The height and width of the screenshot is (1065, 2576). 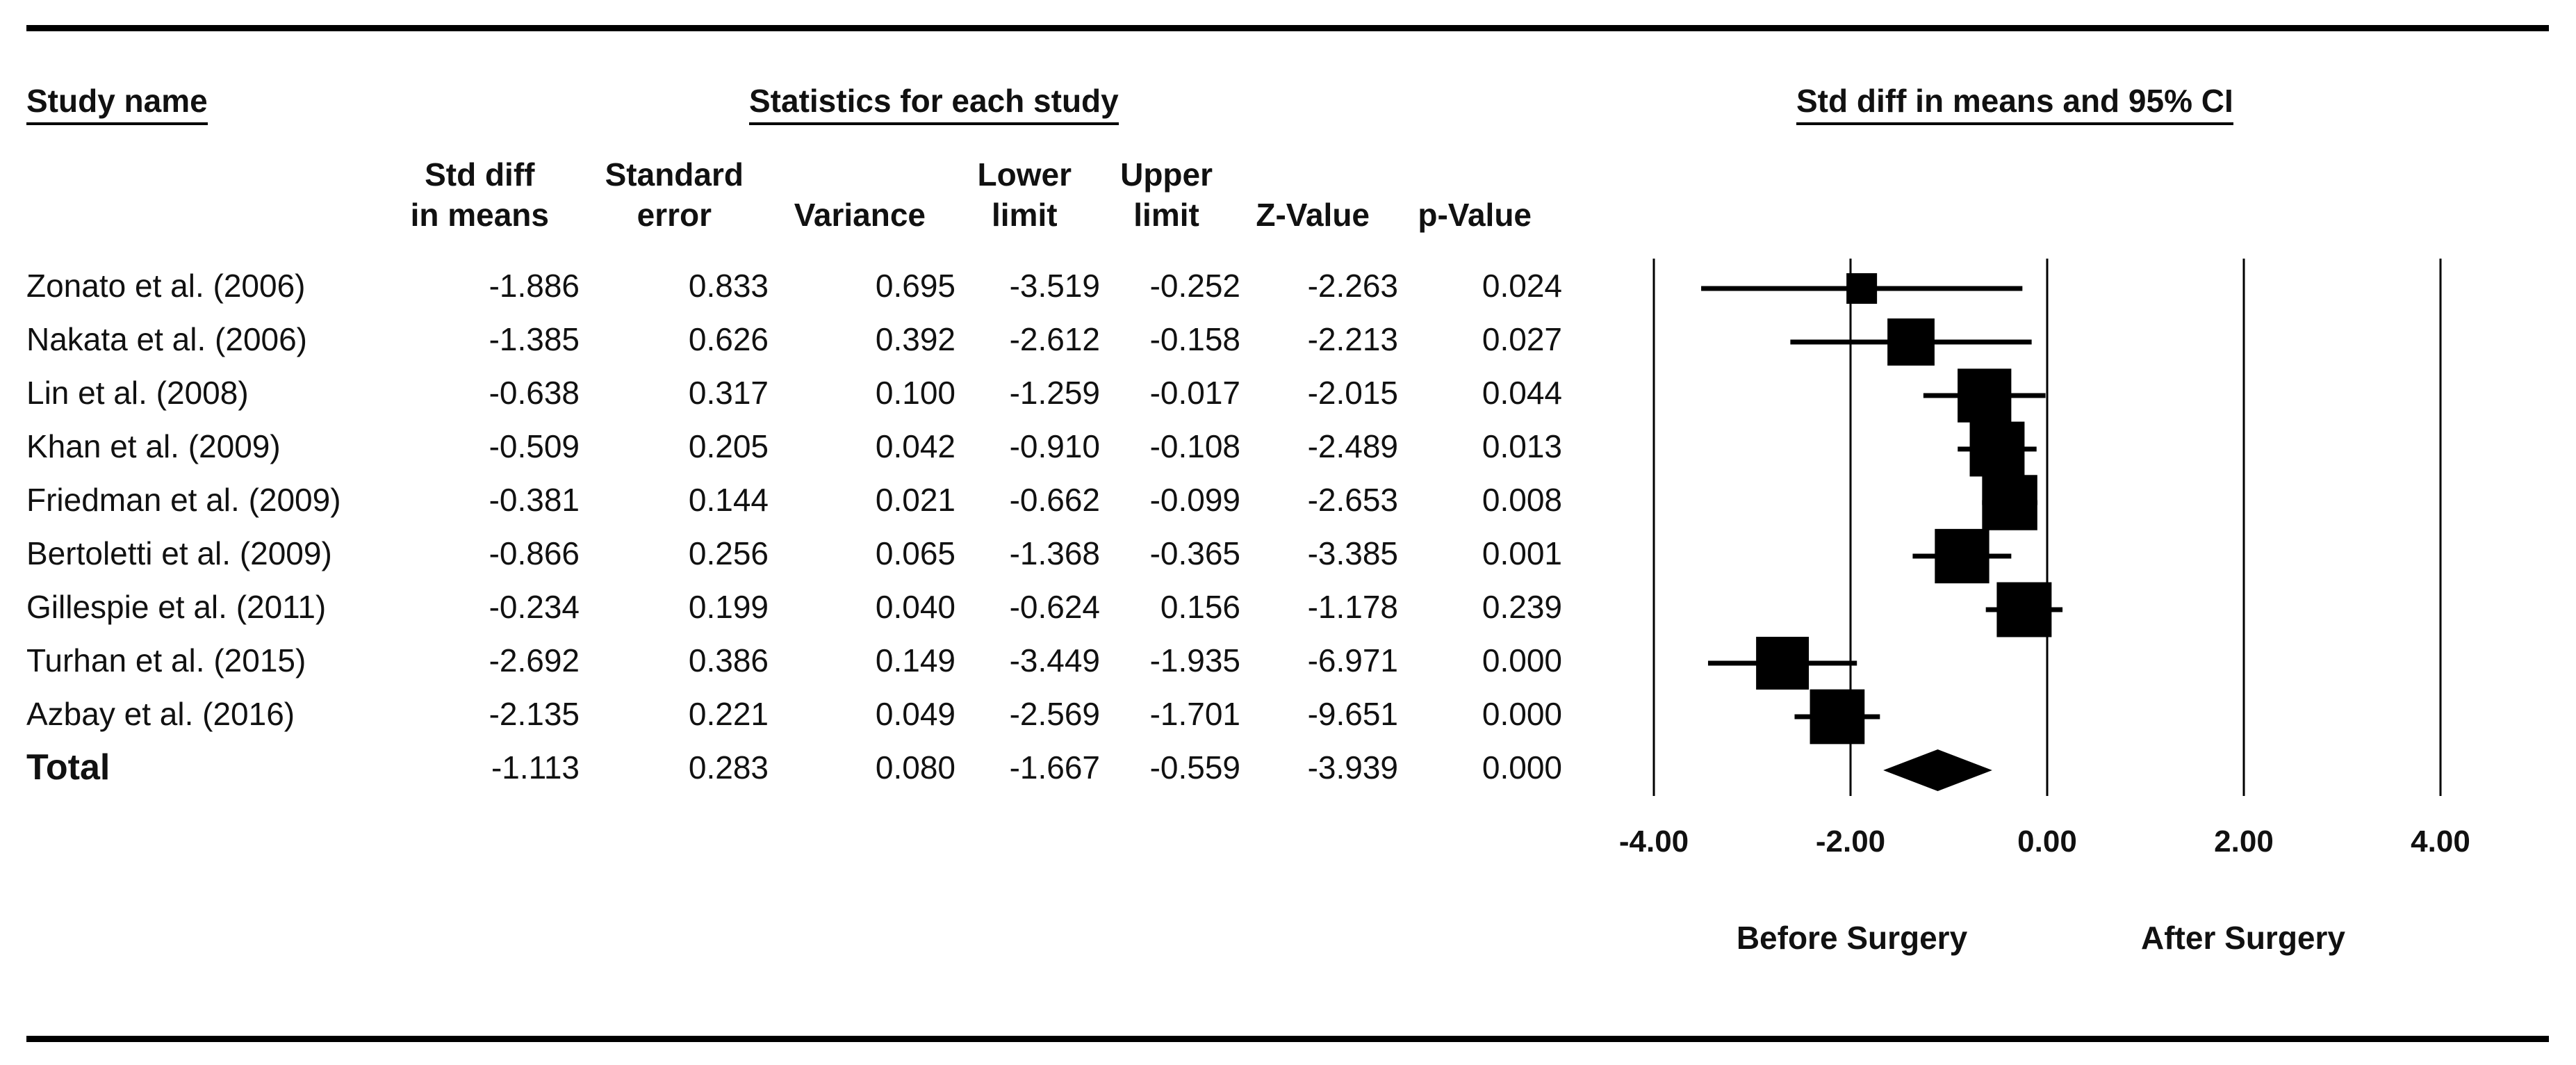 I want to click on variance-cell: 0.392, so click(x=915, y=339).